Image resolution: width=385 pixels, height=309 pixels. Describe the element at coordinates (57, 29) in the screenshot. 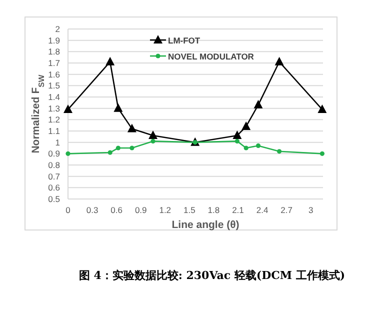

I see `y-tick-label: 2` at that location.